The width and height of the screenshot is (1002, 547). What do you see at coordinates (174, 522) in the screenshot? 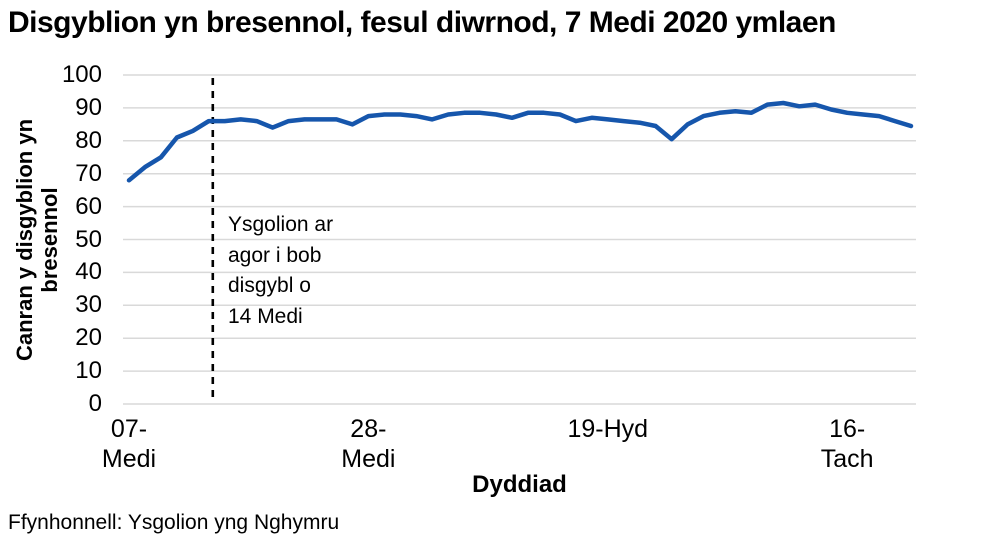
I see `source-note: Ffynhonnell: Ysgolion yng Nghymru` at bounding box center [174, 522].